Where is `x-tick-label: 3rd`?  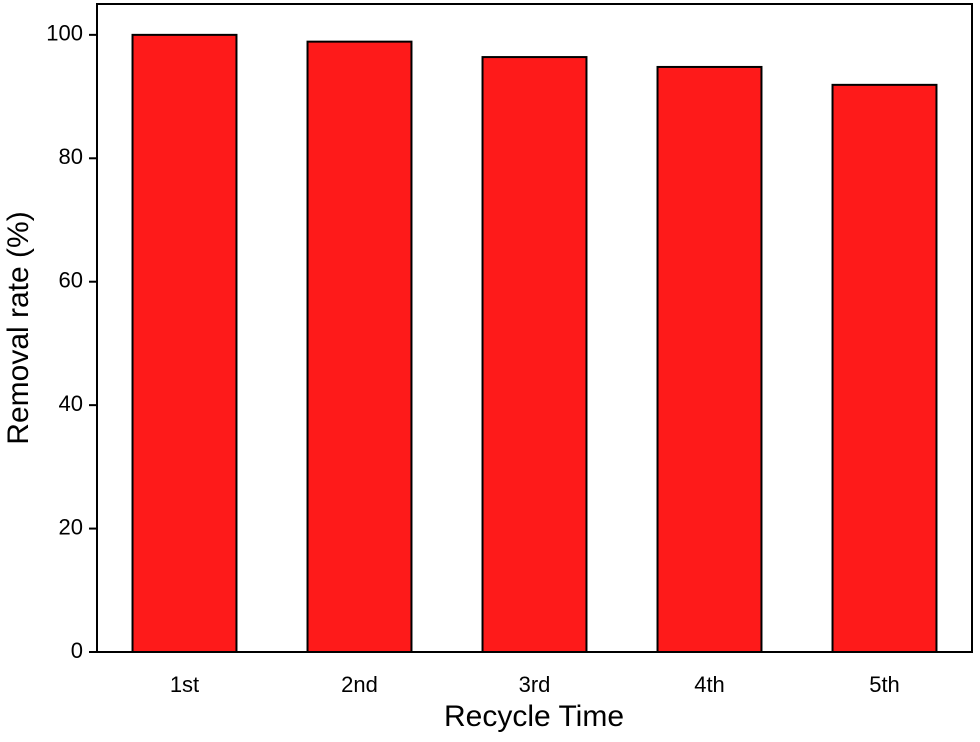 x-tick-label: 3rd is located at coordinates (535, 684).